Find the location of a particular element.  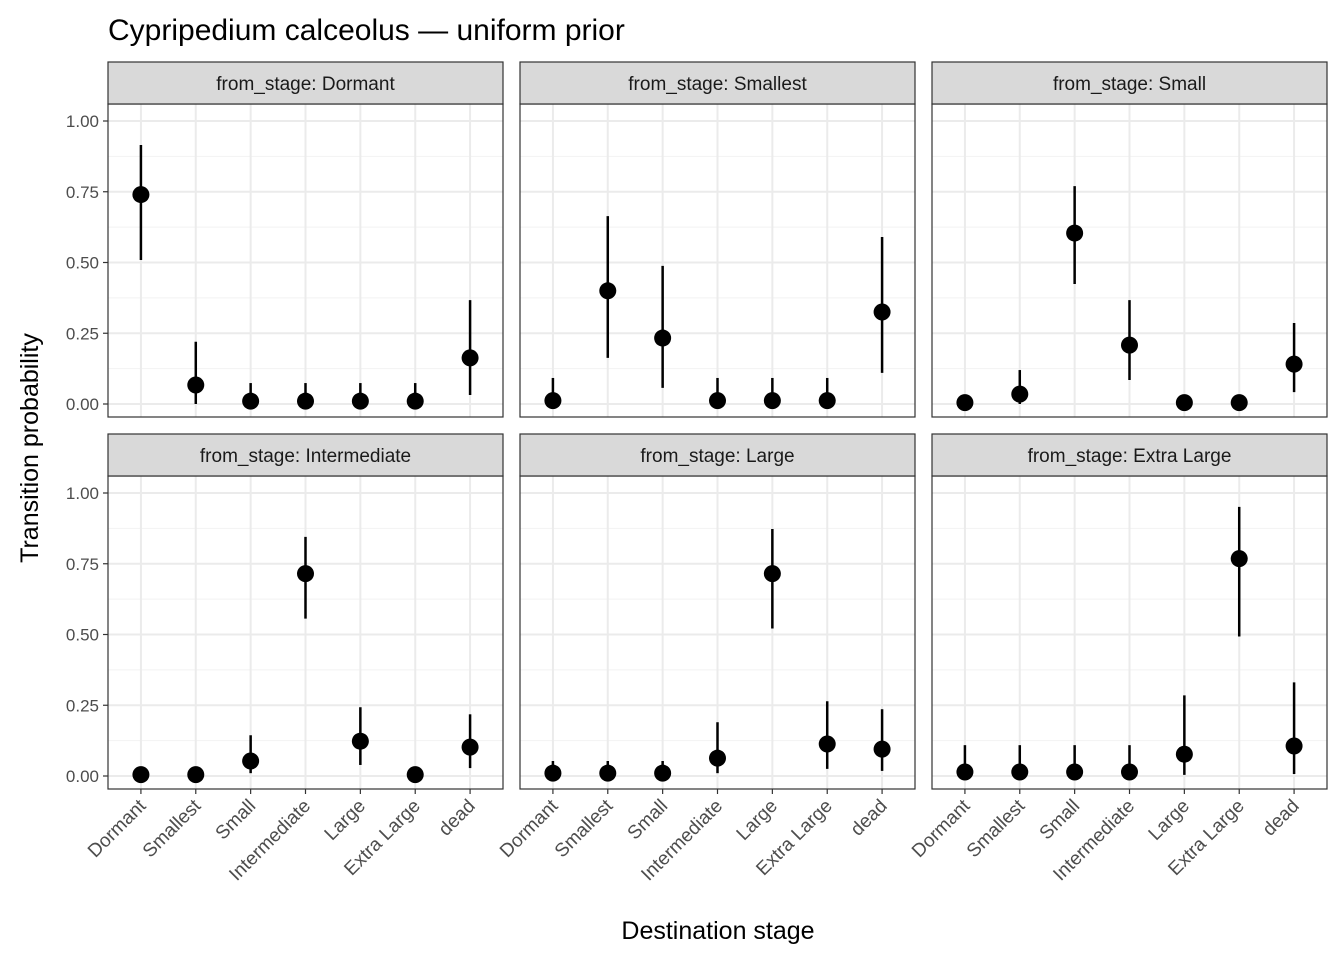

strip-label: from_stage: Extra Large is located at coordinates (1130, 456).